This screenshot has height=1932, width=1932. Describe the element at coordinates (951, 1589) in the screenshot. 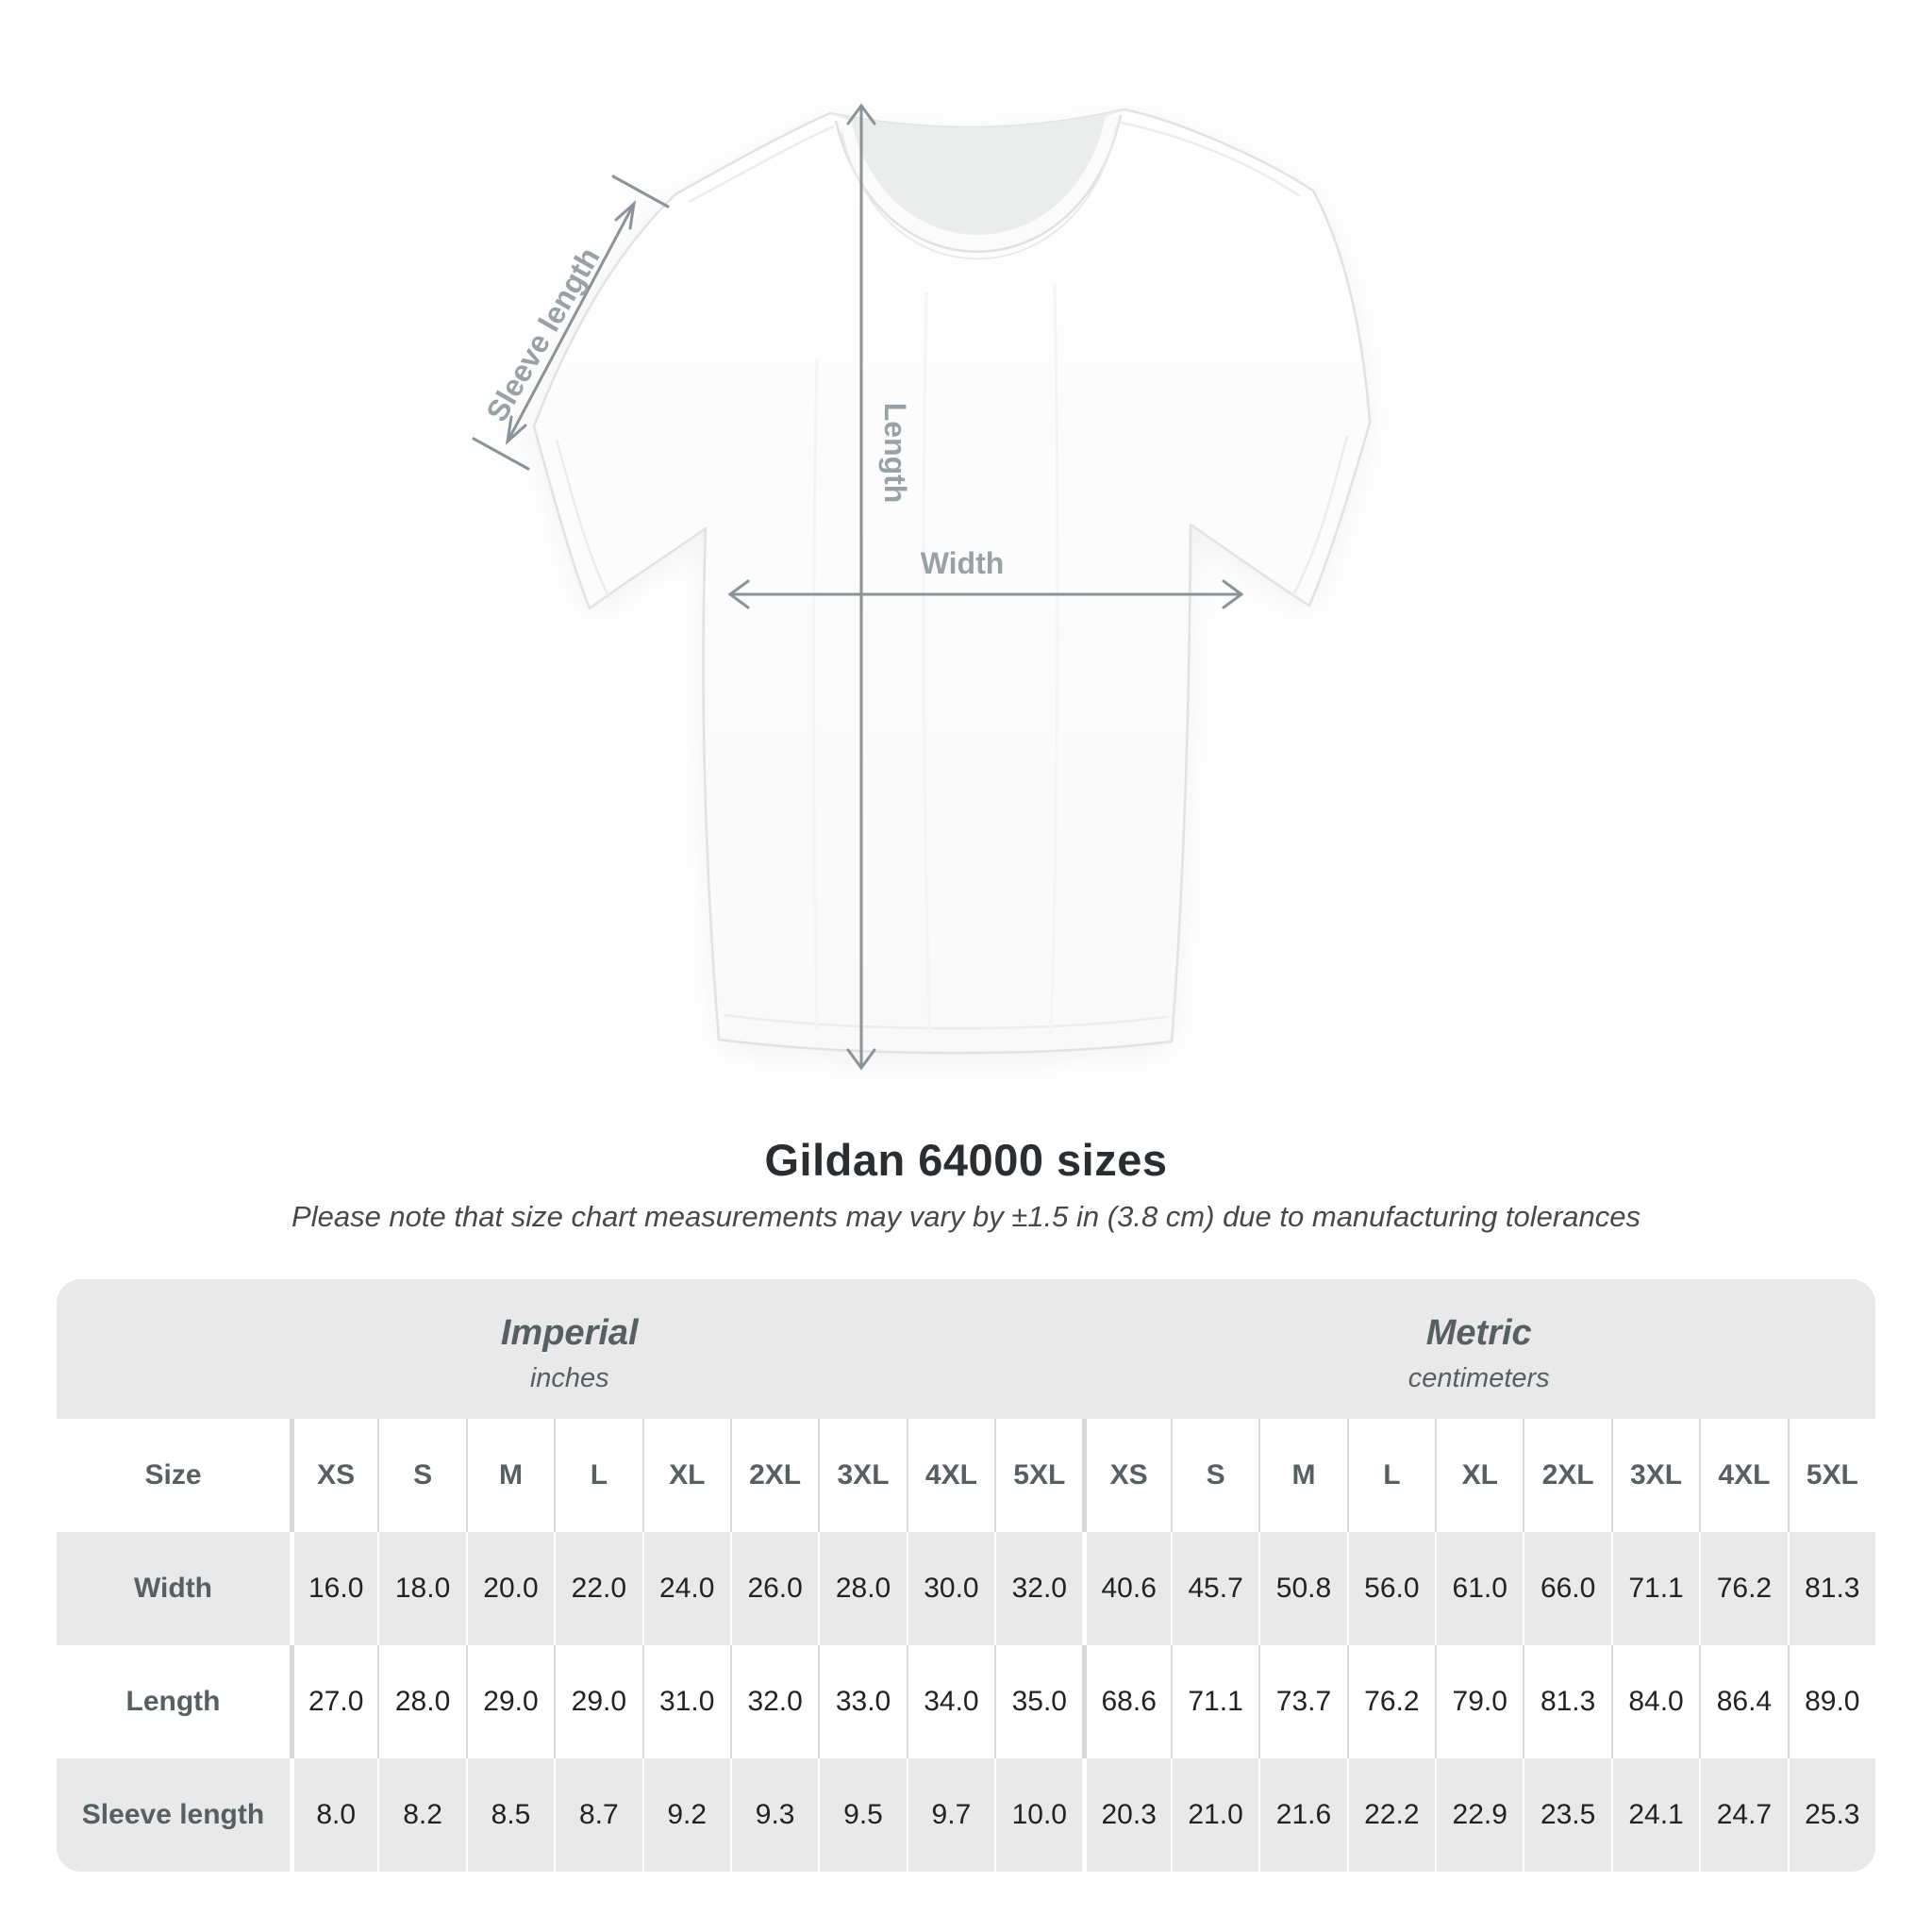

I see `cell-width-imperial-4xl: 30.0` at that location.